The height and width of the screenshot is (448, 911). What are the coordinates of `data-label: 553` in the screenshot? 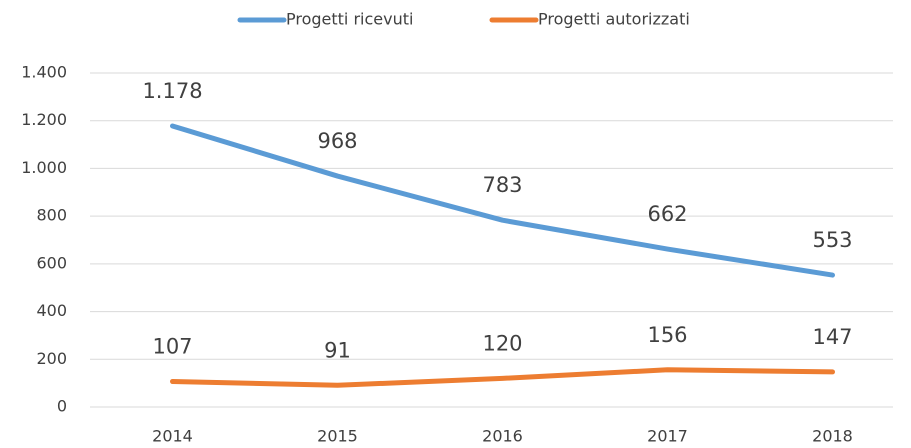 It's located at (832, 240).